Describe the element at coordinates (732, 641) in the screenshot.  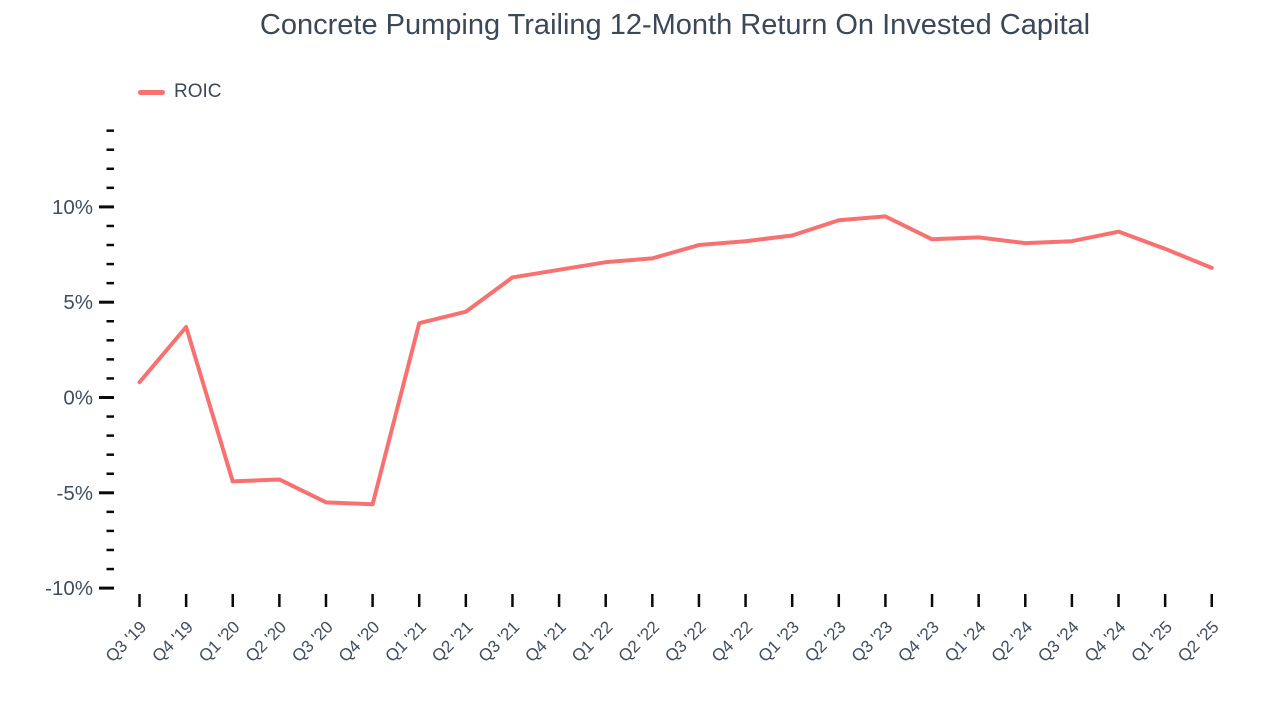
I see `x-axis-tick-label: Q4 '22` at that location.